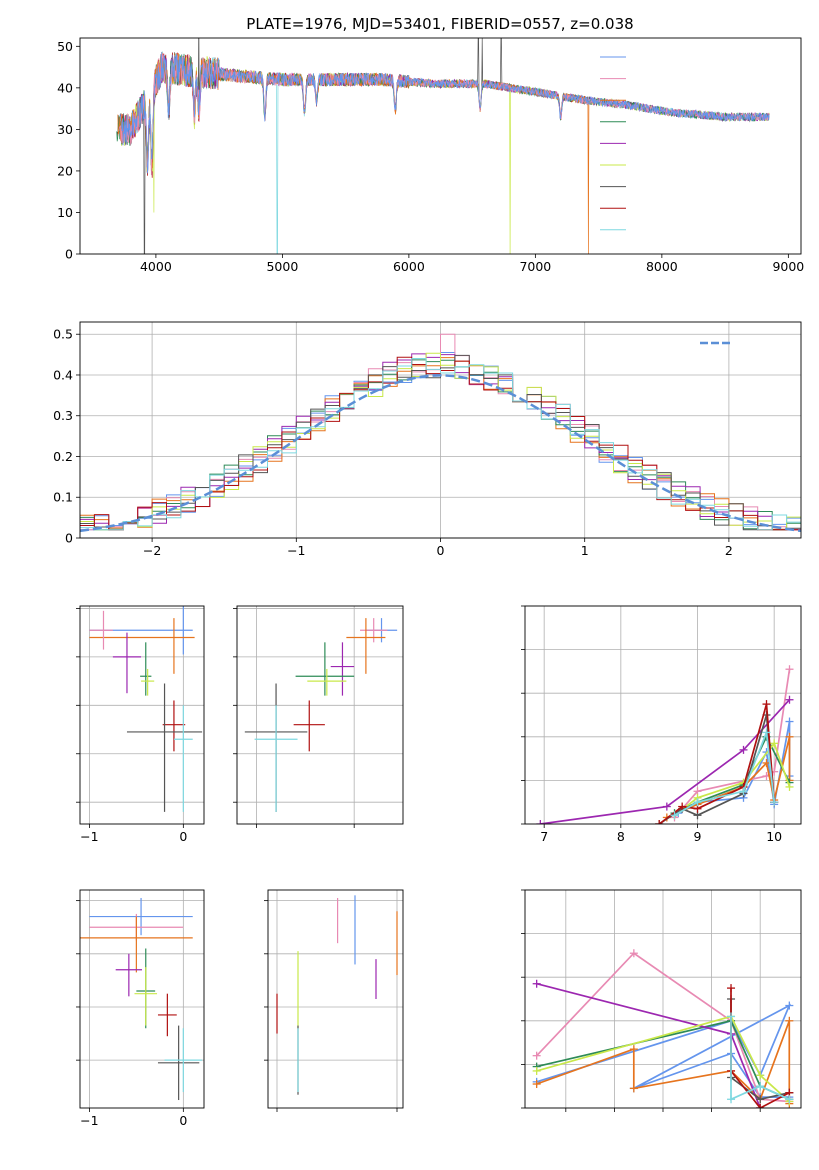  What do you see at coordinates (774, 836) in the screenshot?
I see `x-tick-label: 10` at bounding box center [774, 836].